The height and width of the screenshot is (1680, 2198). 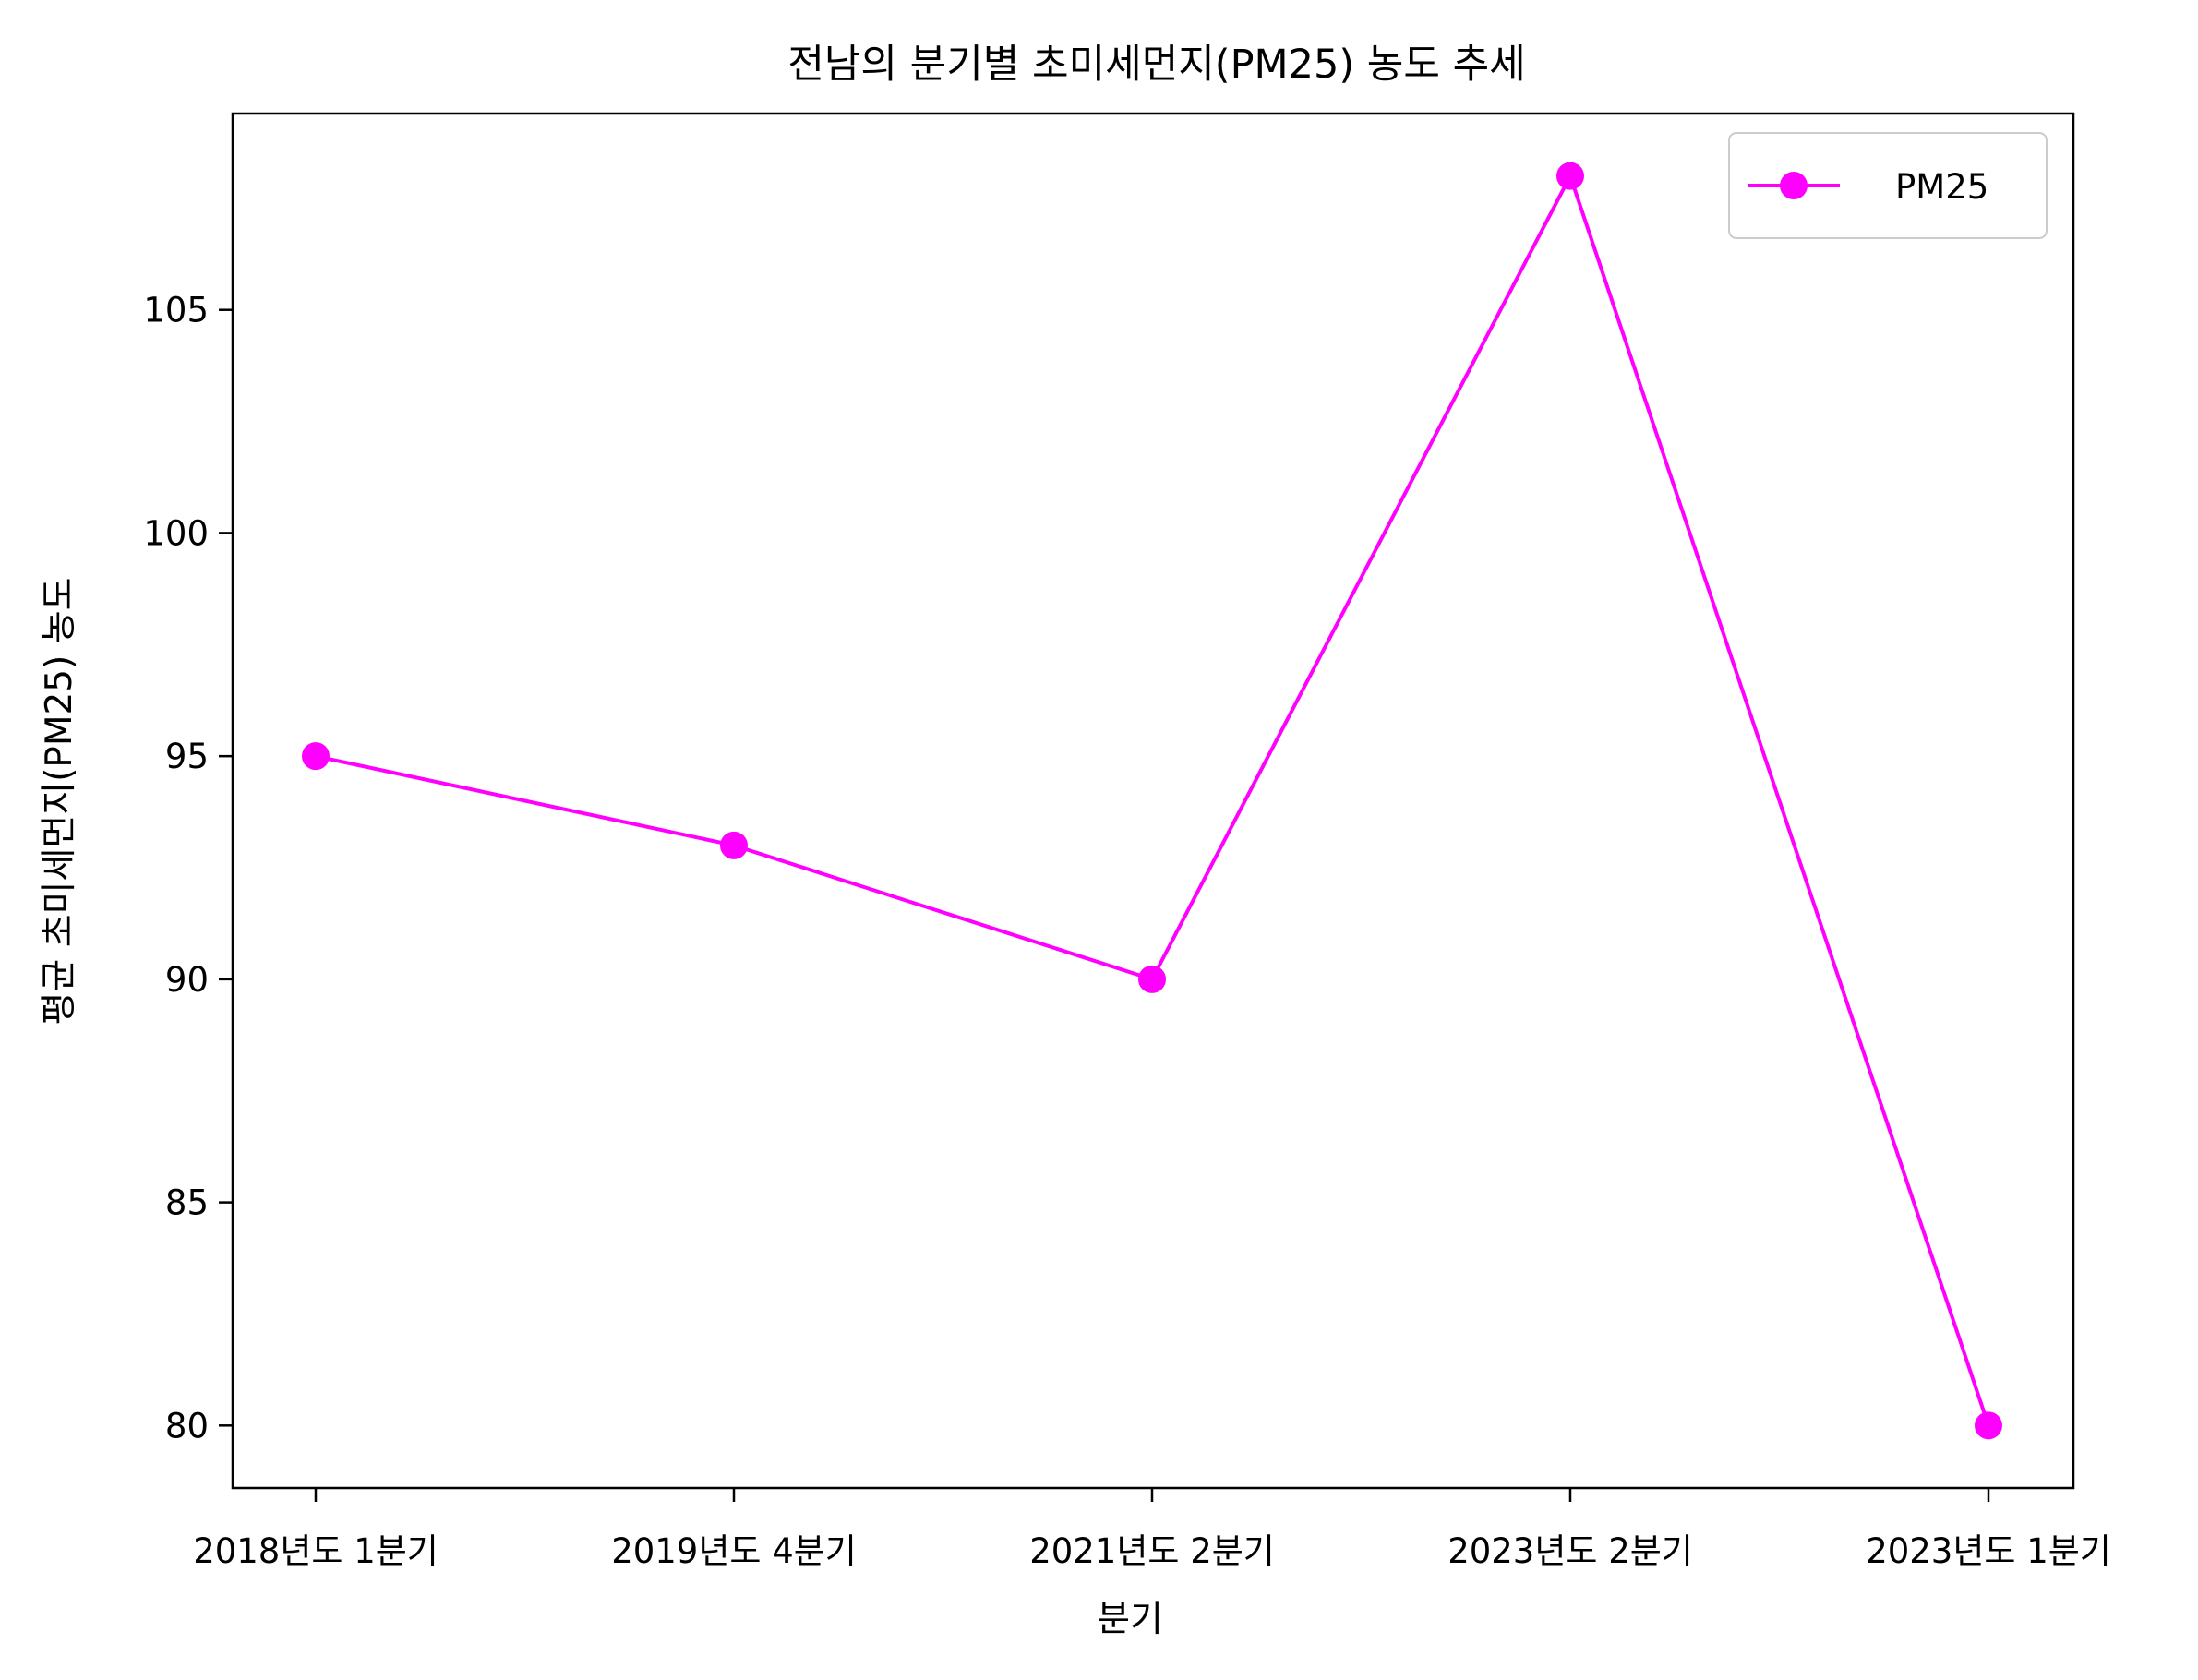 What do you see at coordinates (1794, 185) in the screenshot?
I see `legend-marker` at bounding box center [1794, 185].